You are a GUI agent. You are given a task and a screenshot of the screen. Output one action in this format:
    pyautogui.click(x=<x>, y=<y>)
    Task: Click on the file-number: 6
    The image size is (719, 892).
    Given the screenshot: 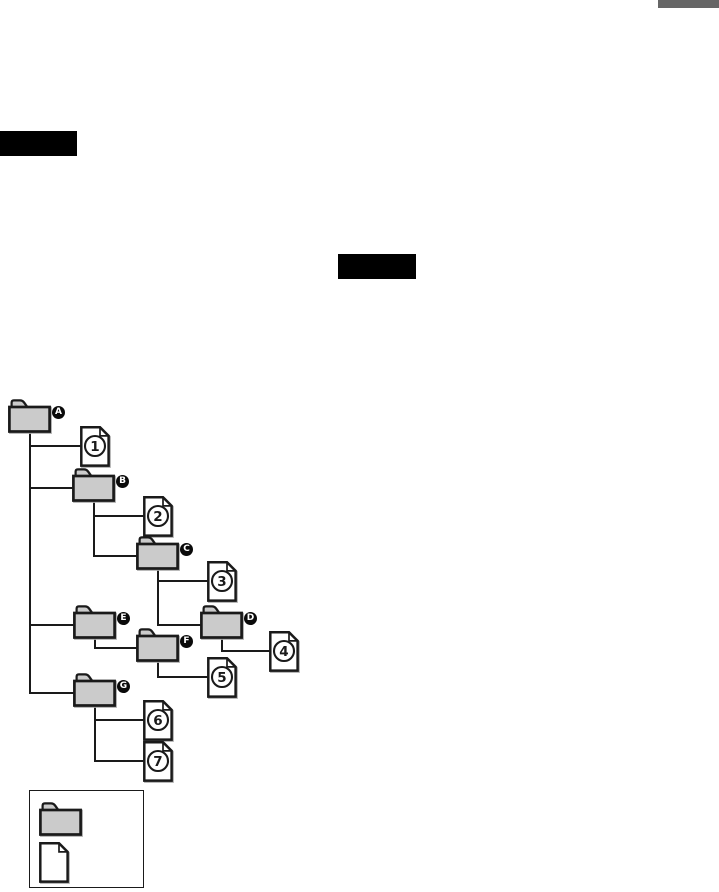 What is the action you would take?
    pyautogui.click(x=157, y=721)
    